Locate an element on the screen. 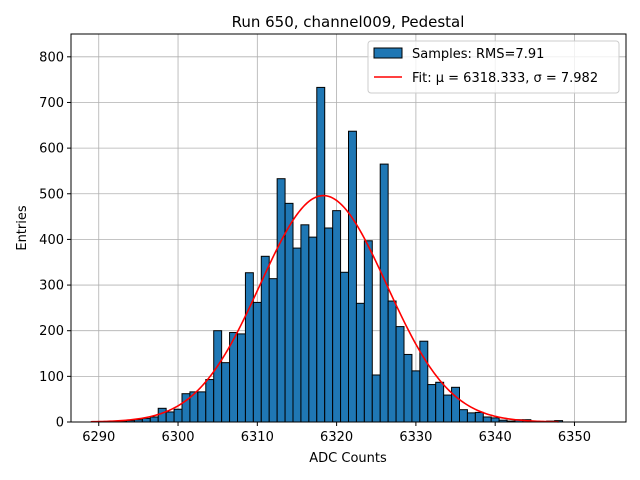 This screenshot has height=480, width=640. x-tick-label: 6330 is located at coordinates (415, 437).